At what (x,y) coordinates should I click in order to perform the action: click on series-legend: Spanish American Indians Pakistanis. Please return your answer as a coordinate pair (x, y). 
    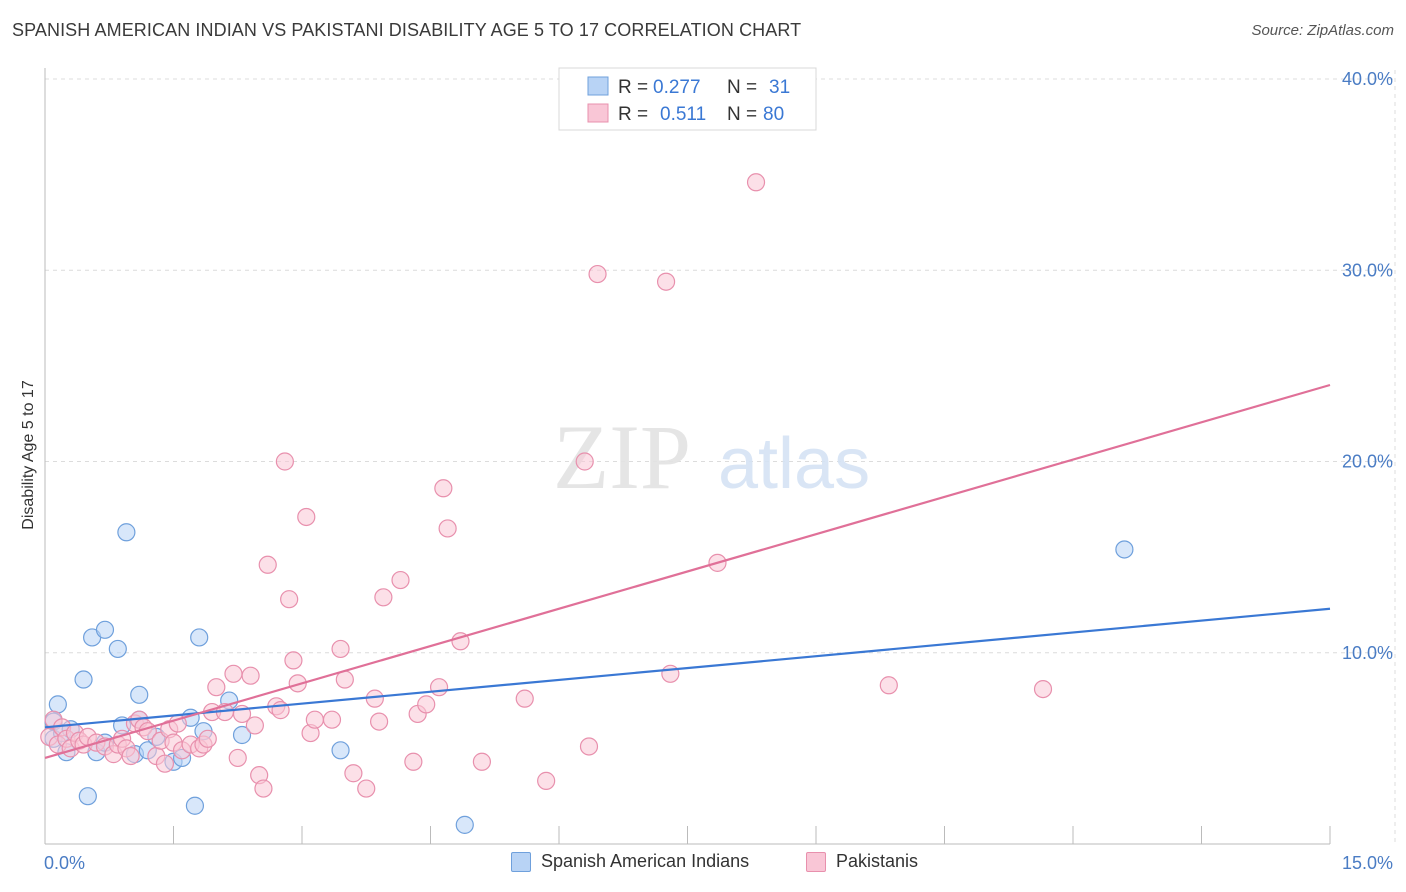
    Looking at the image, I should click on (703, 864).